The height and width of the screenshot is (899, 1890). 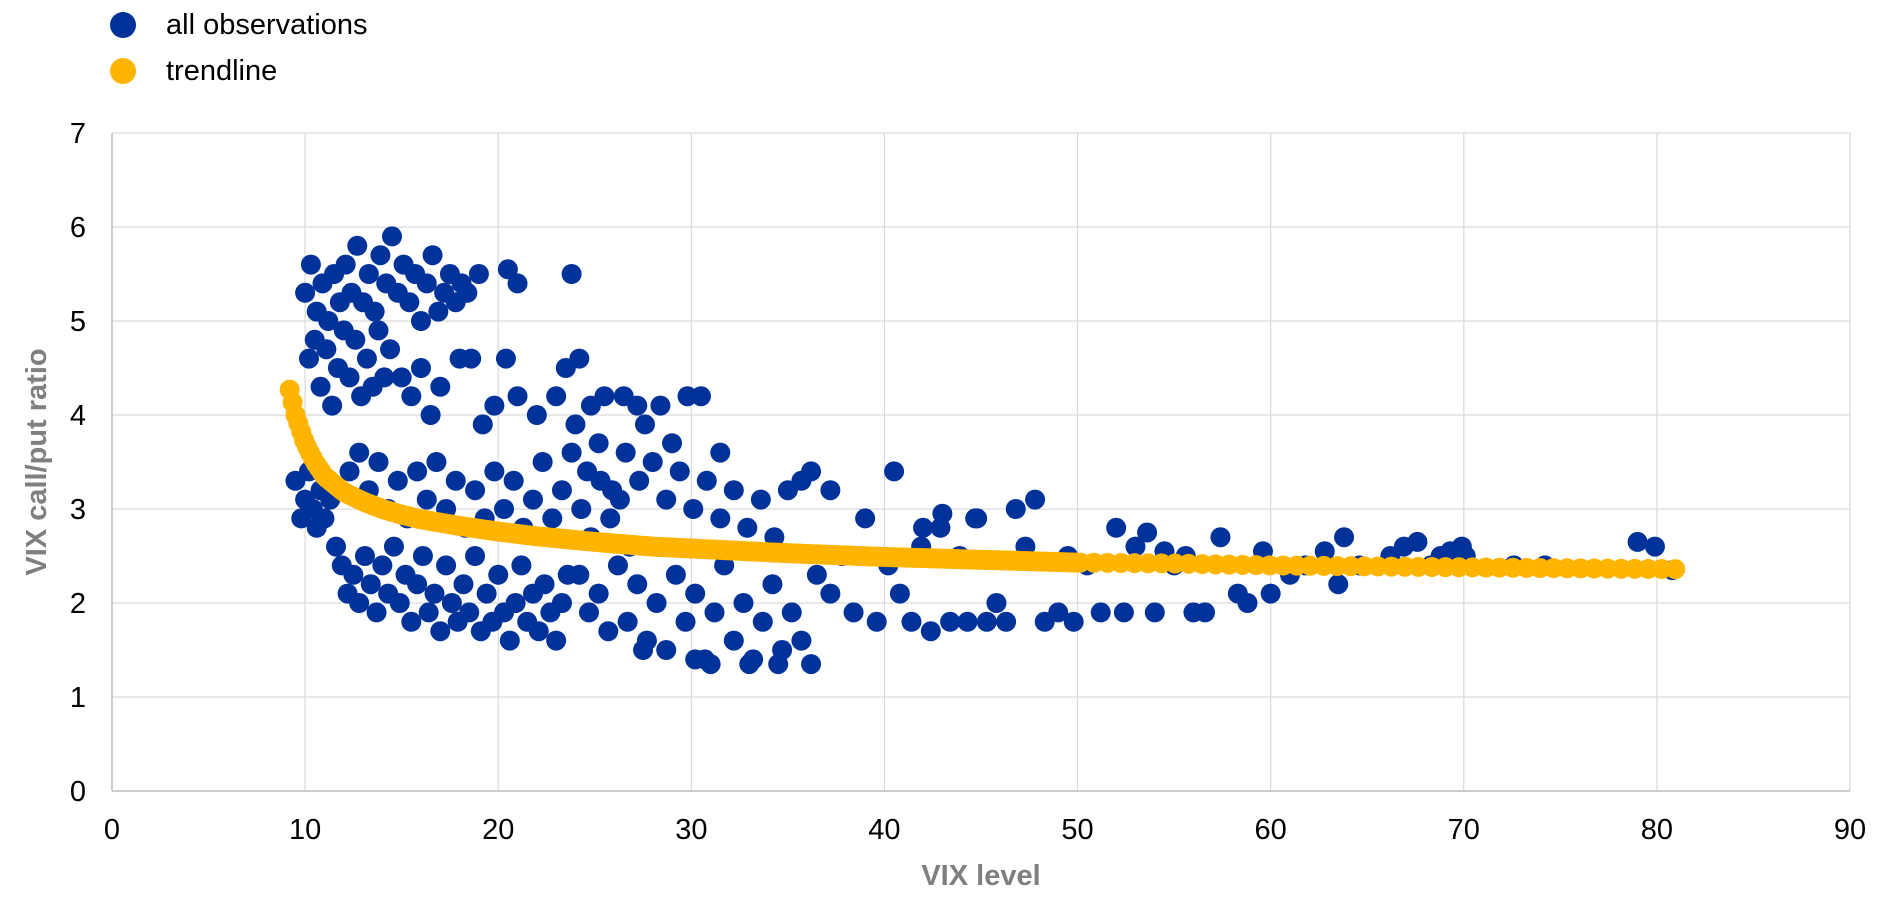 I want to click on x-tick-label-0: 0, so click(x=112, y=830).